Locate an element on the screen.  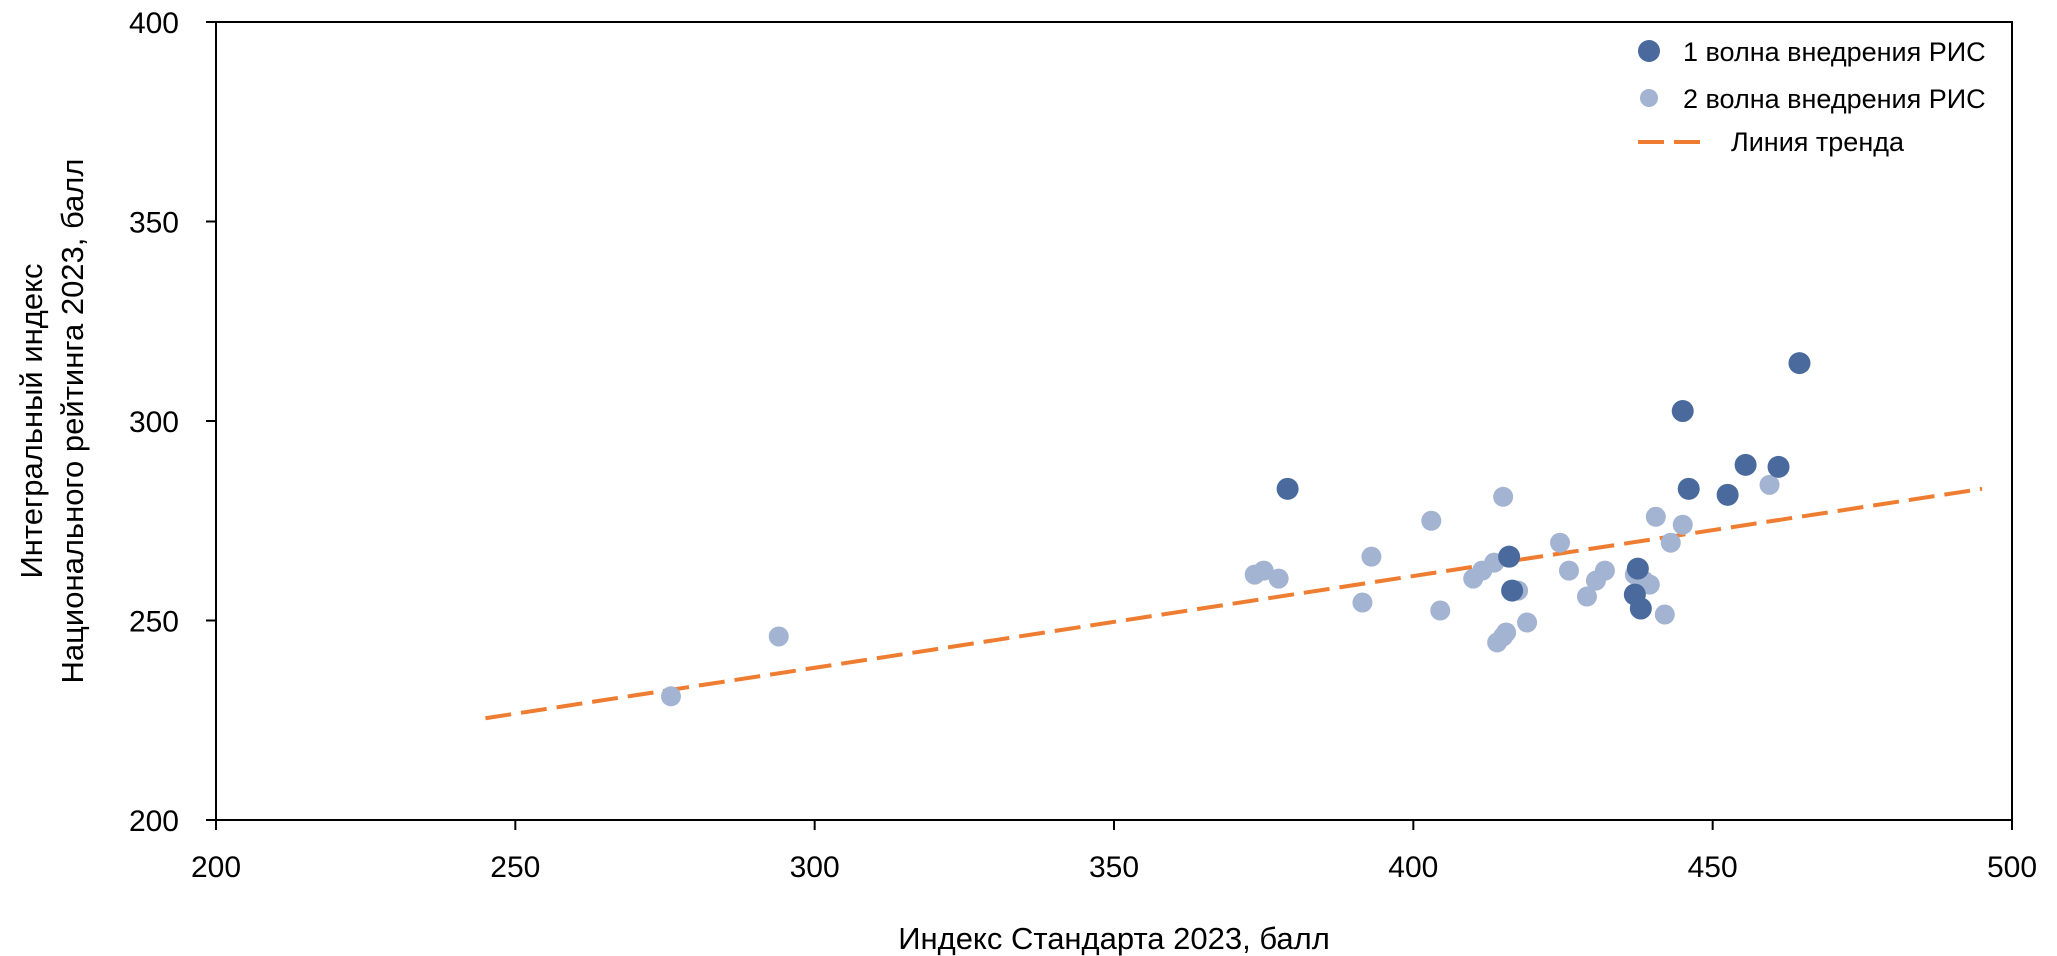
x-tick-label: 250 is located at coordinates (515, 867).